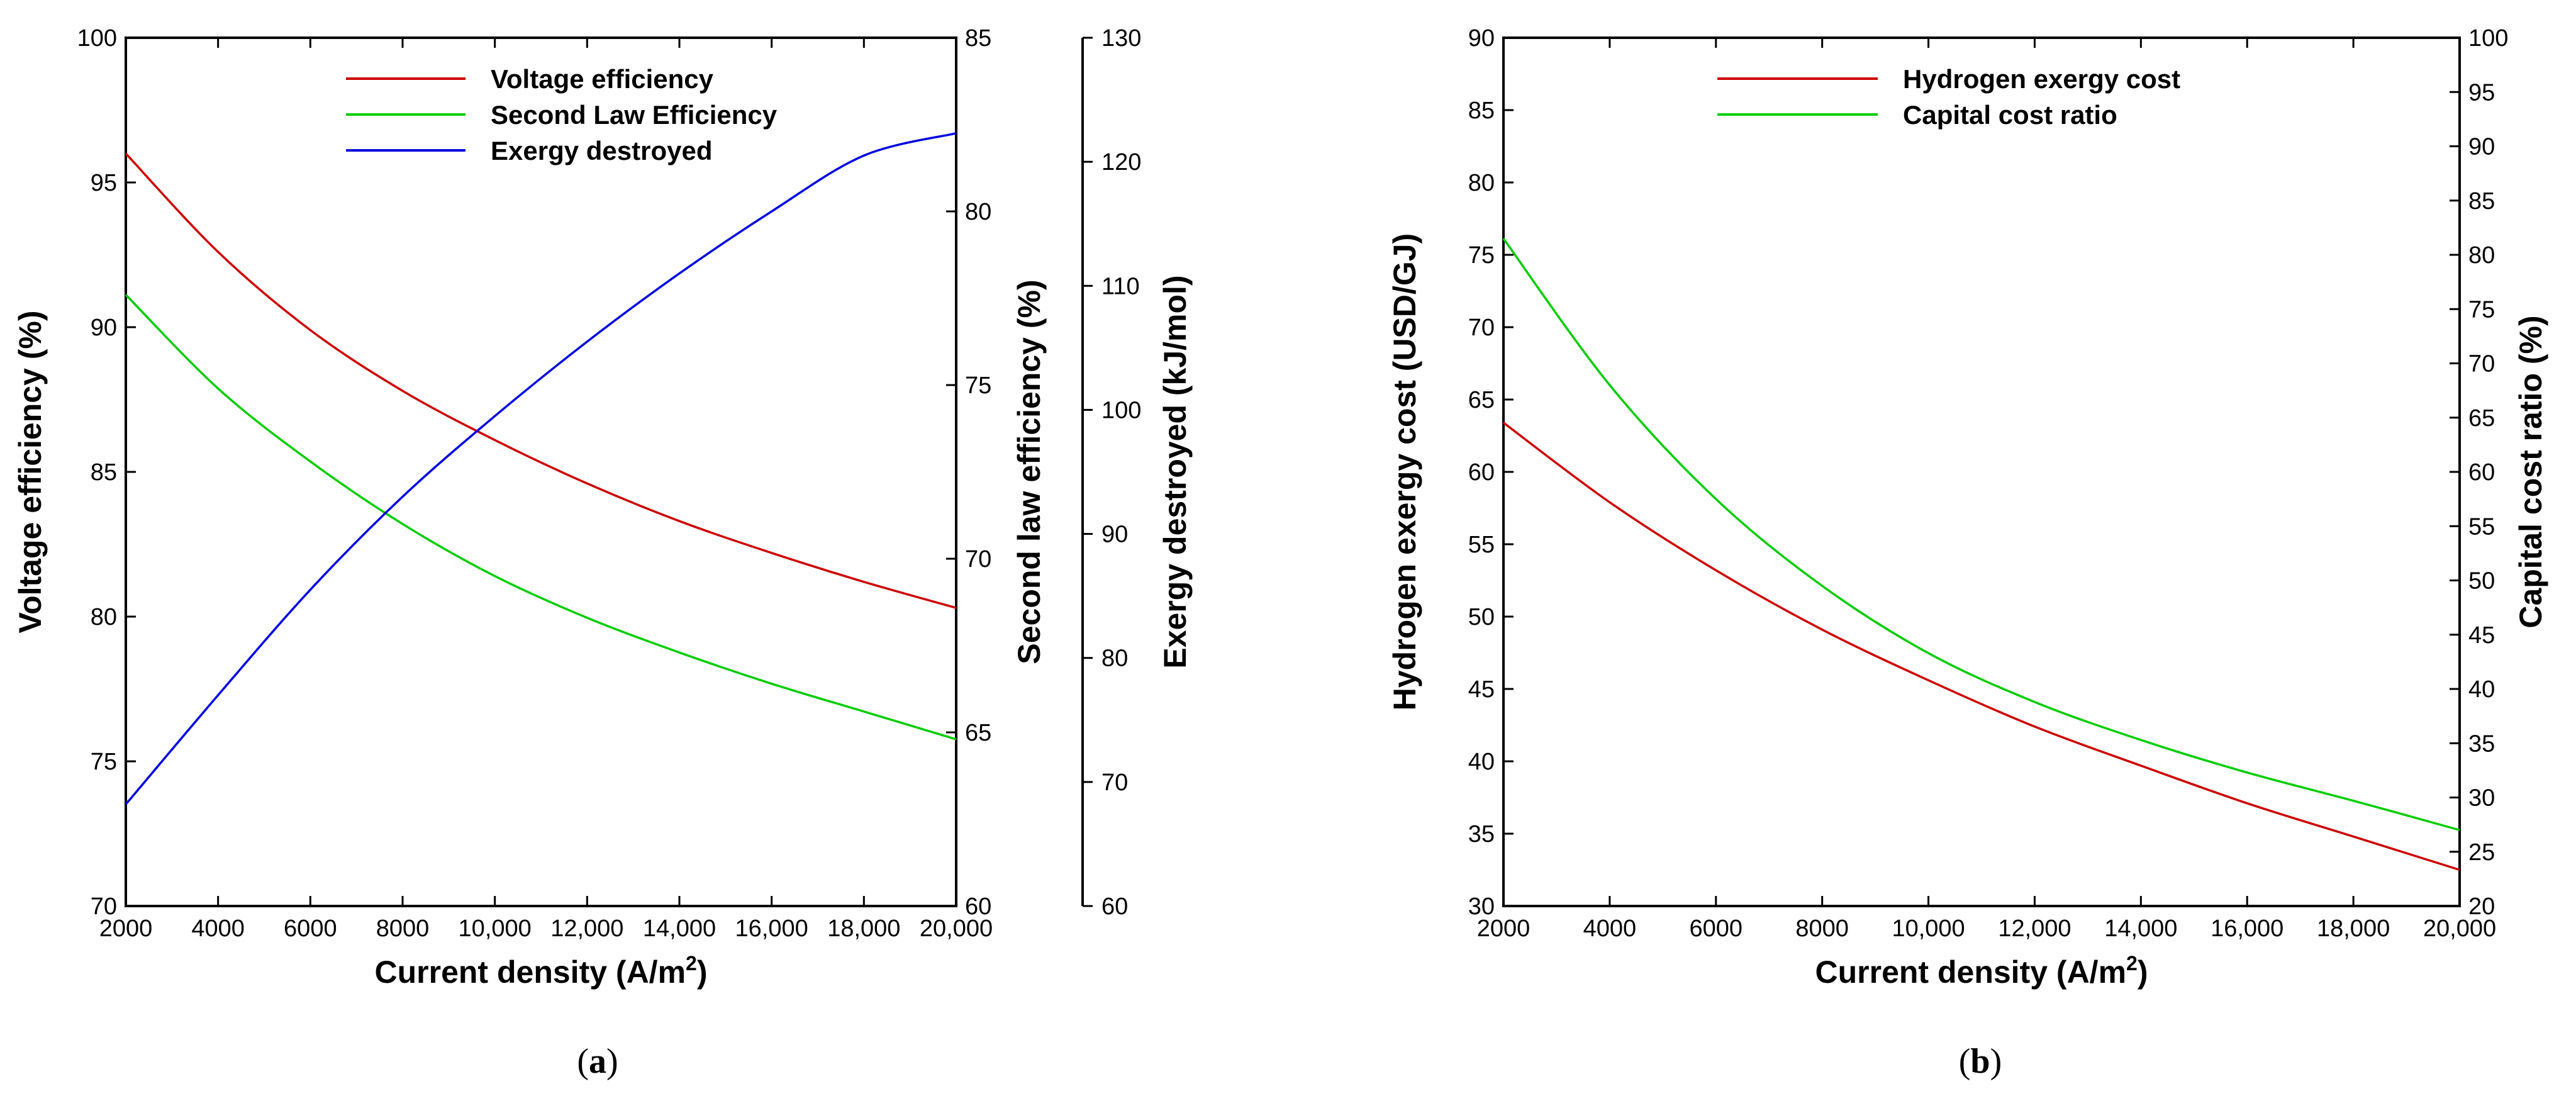 This screenshot has width=2576, height=1108. What do you see at coordinates (1481, 834) in the screenshot?
I see `left-y-tick-label: 35` at bounding box center [1481, 834].